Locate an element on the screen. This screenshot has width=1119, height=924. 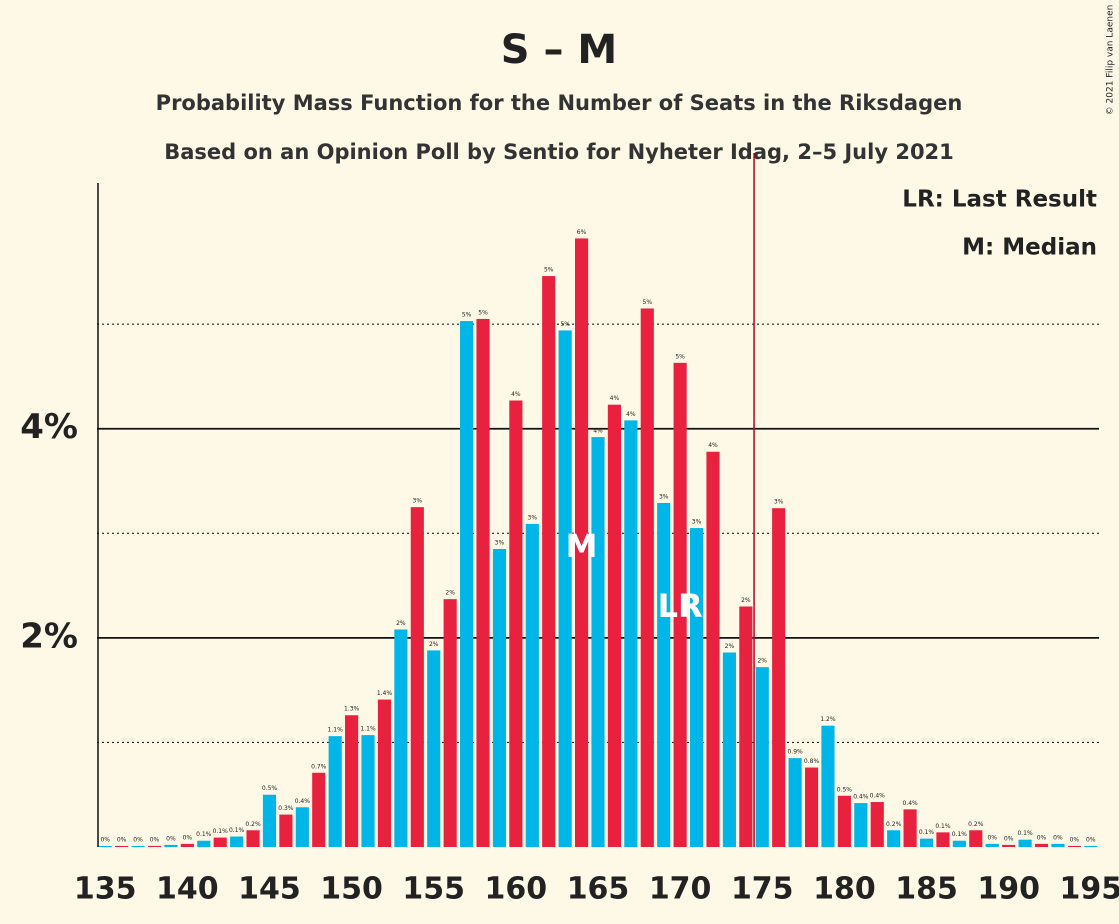
value-label: 0.9% is located at coordinates (795, 752).